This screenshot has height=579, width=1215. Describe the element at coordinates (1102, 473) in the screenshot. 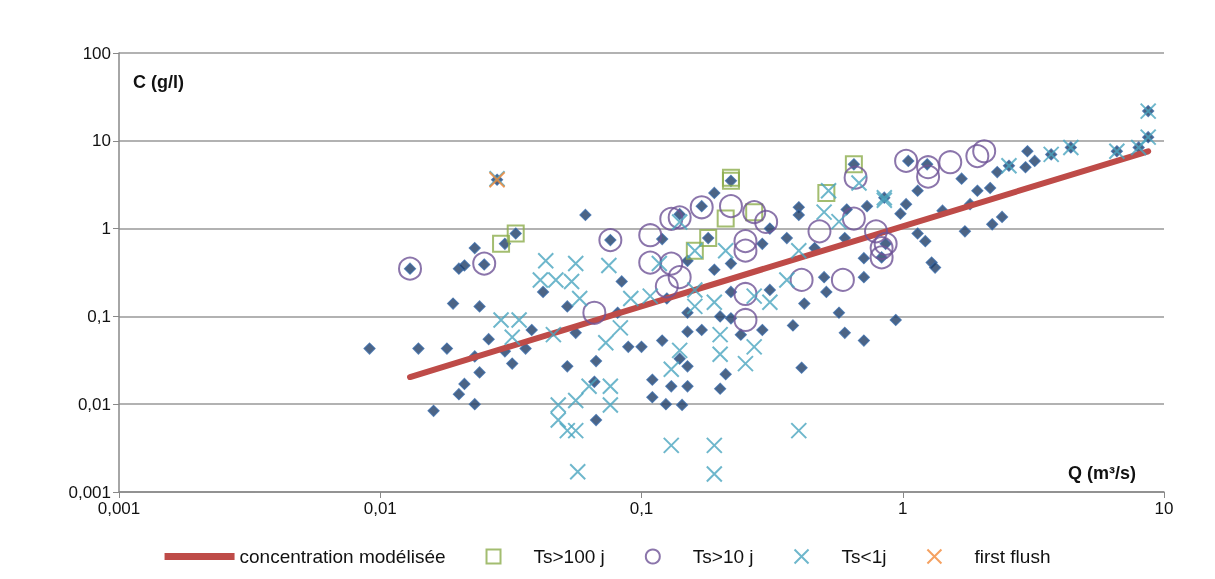

I see `x-axis-title: Q (m³/s)` at that location.